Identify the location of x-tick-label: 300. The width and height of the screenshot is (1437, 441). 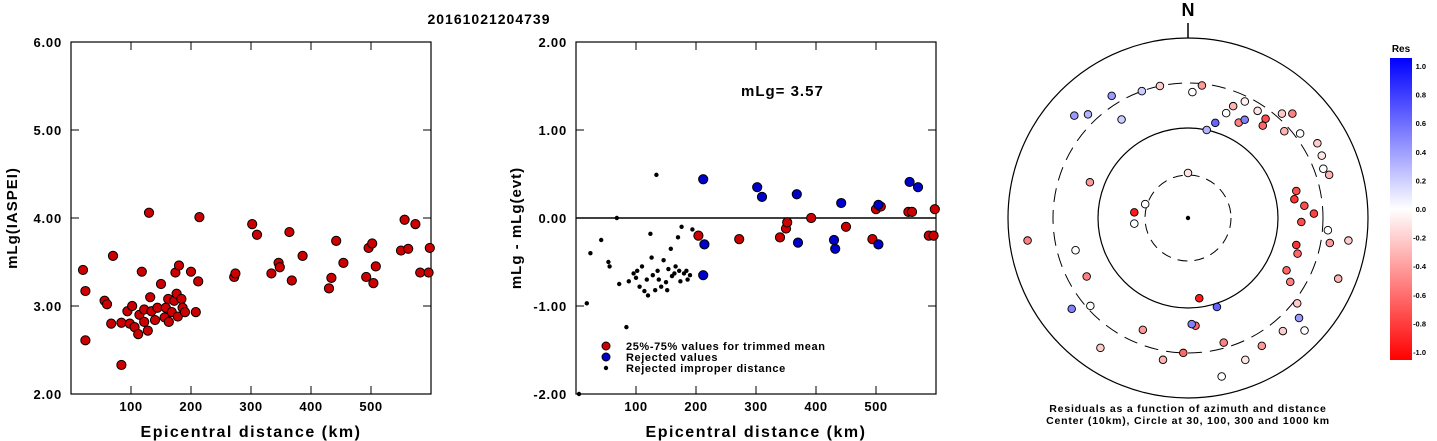
(250, 406).